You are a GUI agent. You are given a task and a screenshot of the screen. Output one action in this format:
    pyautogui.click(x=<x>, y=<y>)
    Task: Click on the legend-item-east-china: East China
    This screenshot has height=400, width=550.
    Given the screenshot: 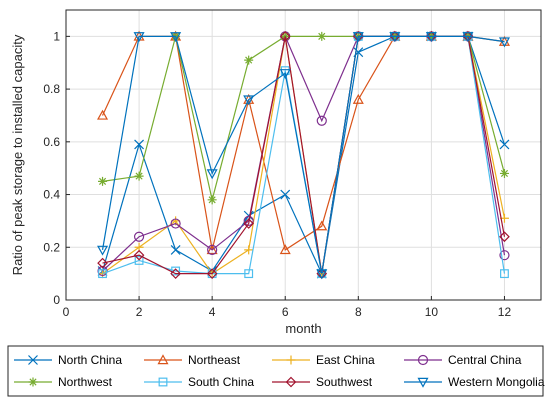 What is the action you would take?
    pyautogui.click(x=323, y=360)
    